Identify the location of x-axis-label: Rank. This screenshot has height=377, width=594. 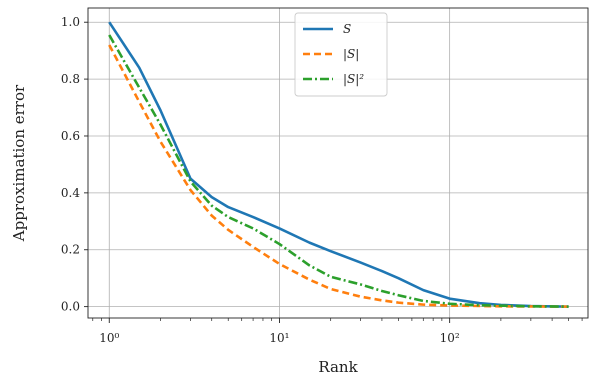
(338, 367).